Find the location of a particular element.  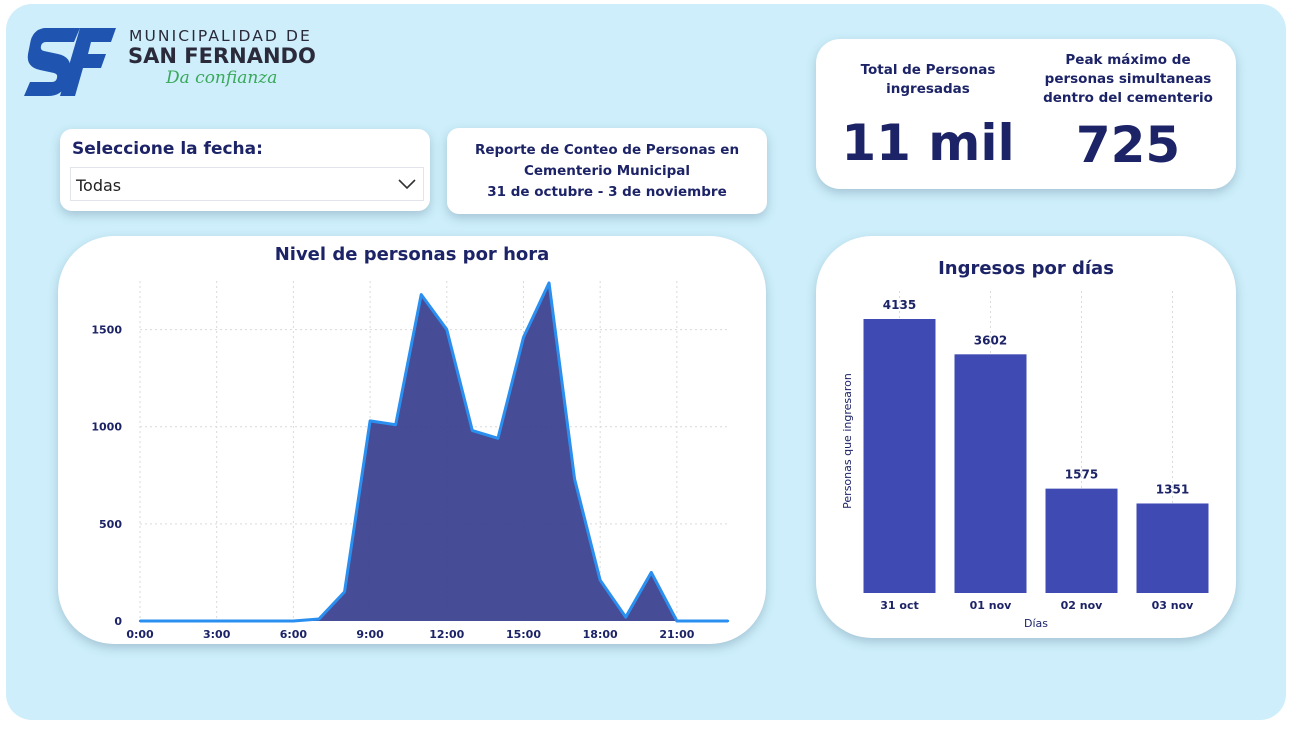

x-tick-label: 03 nov is located at coordinates (1173, 605).